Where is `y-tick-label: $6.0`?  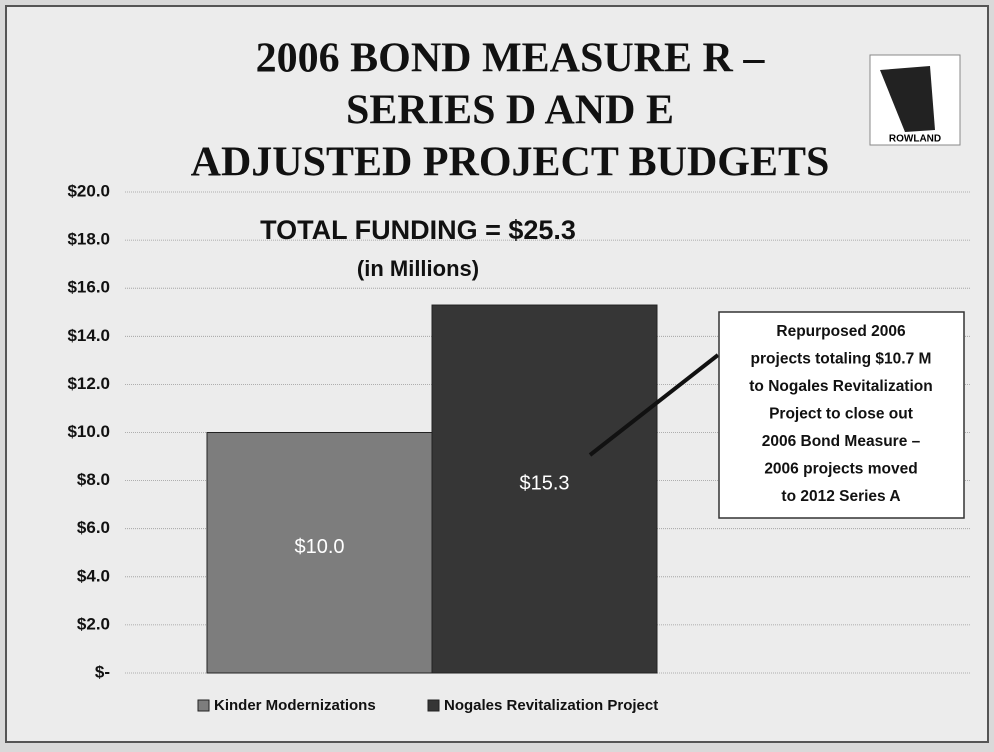 y-tick-label: $6.0 is located at coordinates (93, 527).